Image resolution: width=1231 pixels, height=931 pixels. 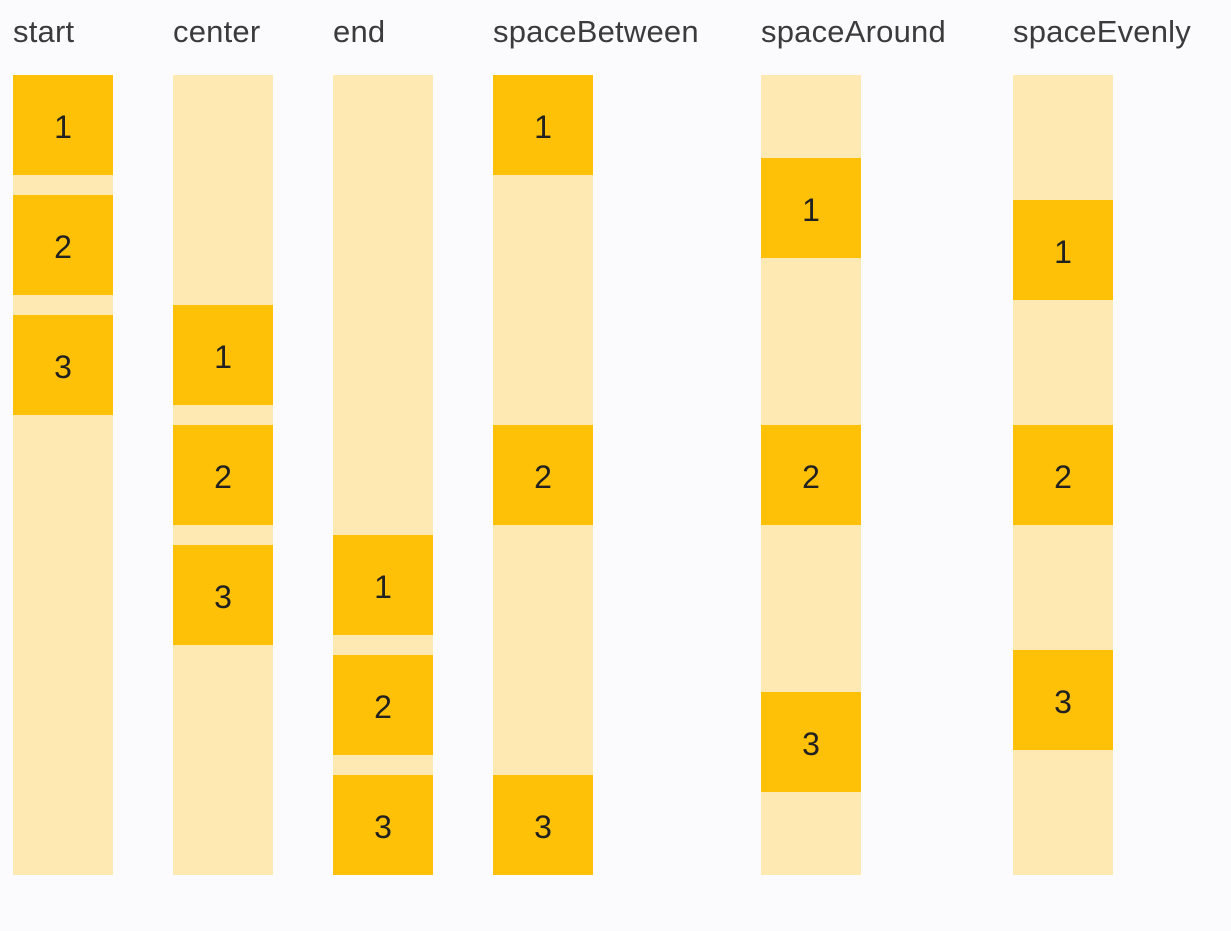 I want to click on alignment-example-spaceAround: spaceAround 1 2 3, so click(x=853, y=437).